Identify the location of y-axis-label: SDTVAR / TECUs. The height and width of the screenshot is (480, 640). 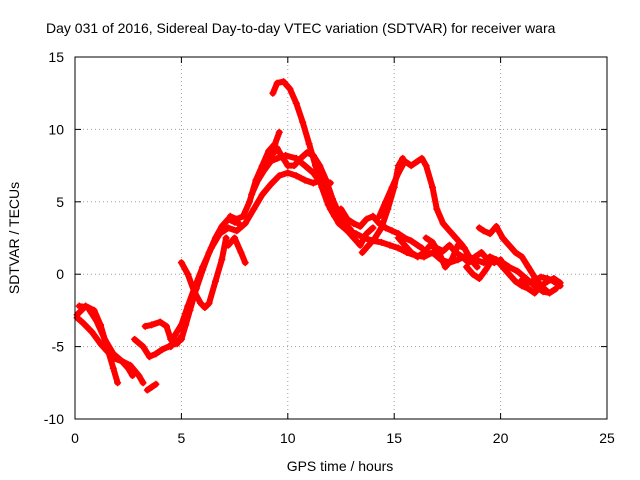
(14, 238).